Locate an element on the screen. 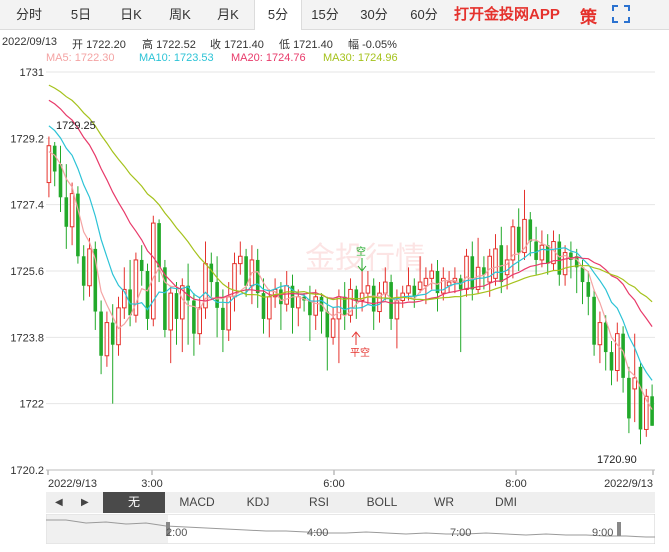 The width and height of the screenshot is (669, 552). ma10-legend: MA10: 1723.53 is located at coordinates (176, 58).